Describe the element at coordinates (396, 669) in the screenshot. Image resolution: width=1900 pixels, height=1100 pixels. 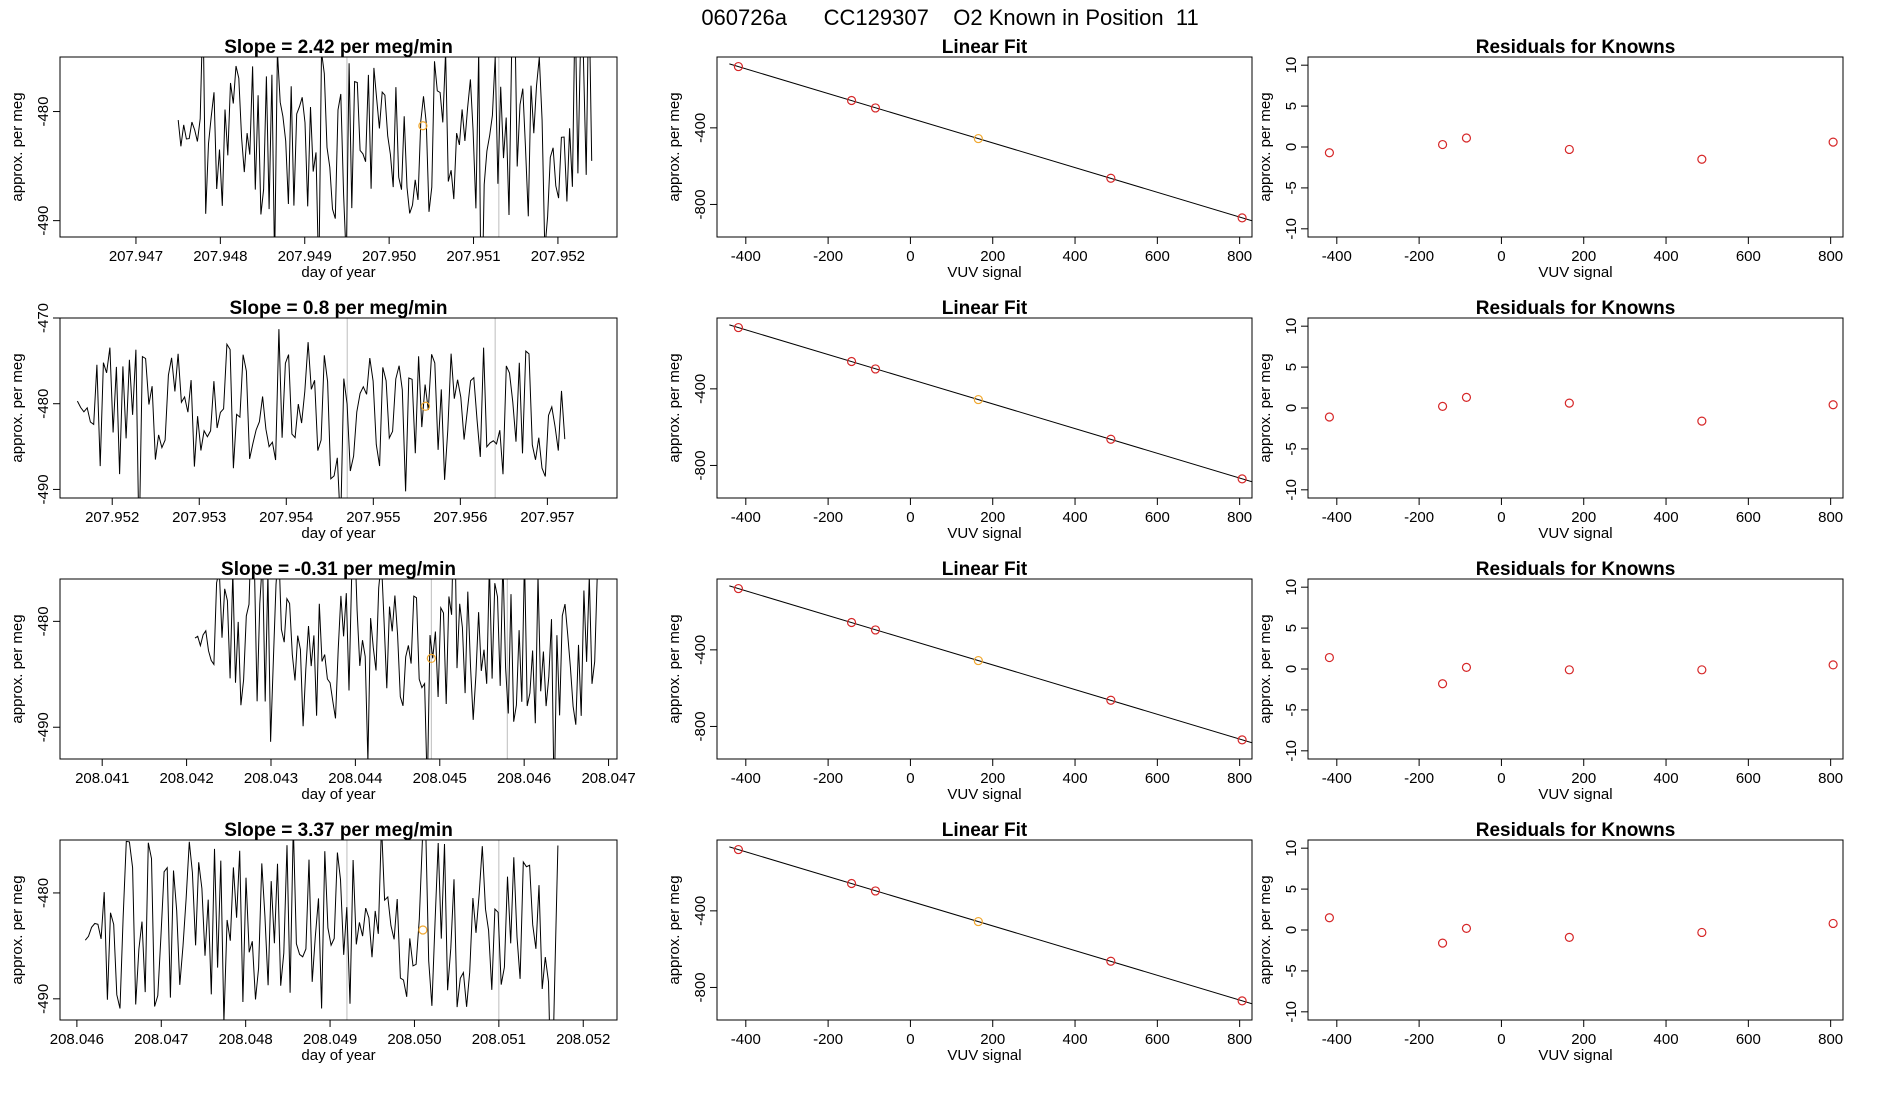
I see `series-line` at that location.